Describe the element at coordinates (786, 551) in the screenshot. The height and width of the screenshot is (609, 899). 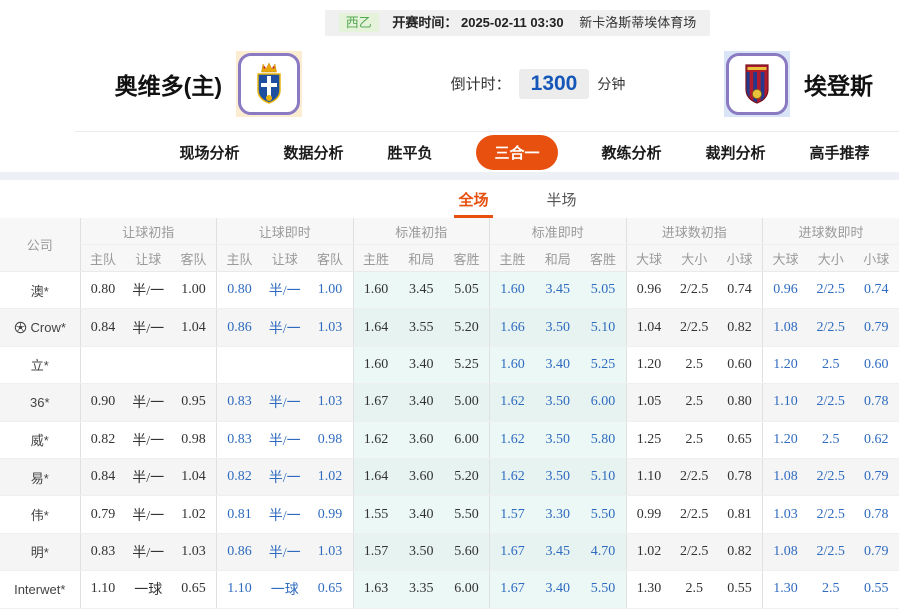
I see `odds-cell: 1.08` at that location.